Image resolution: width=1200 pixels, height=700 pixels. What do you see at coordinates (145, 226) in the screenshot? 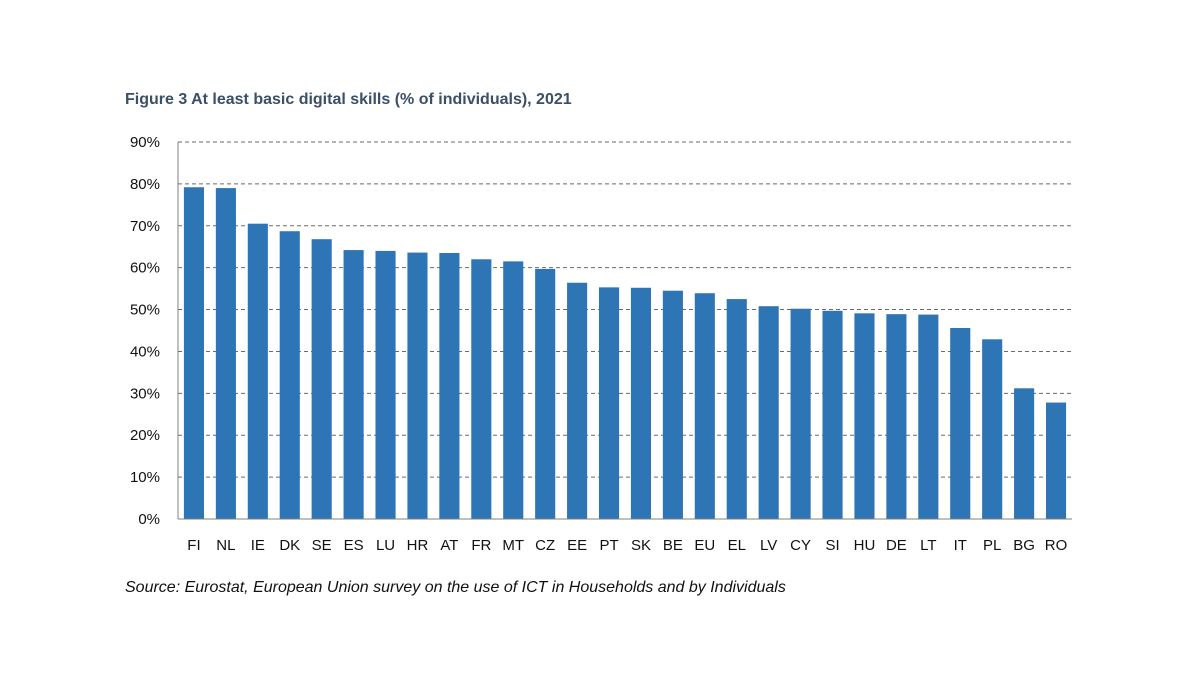
I see `y-tick-label: 70%` at bounding box center [145, 226].